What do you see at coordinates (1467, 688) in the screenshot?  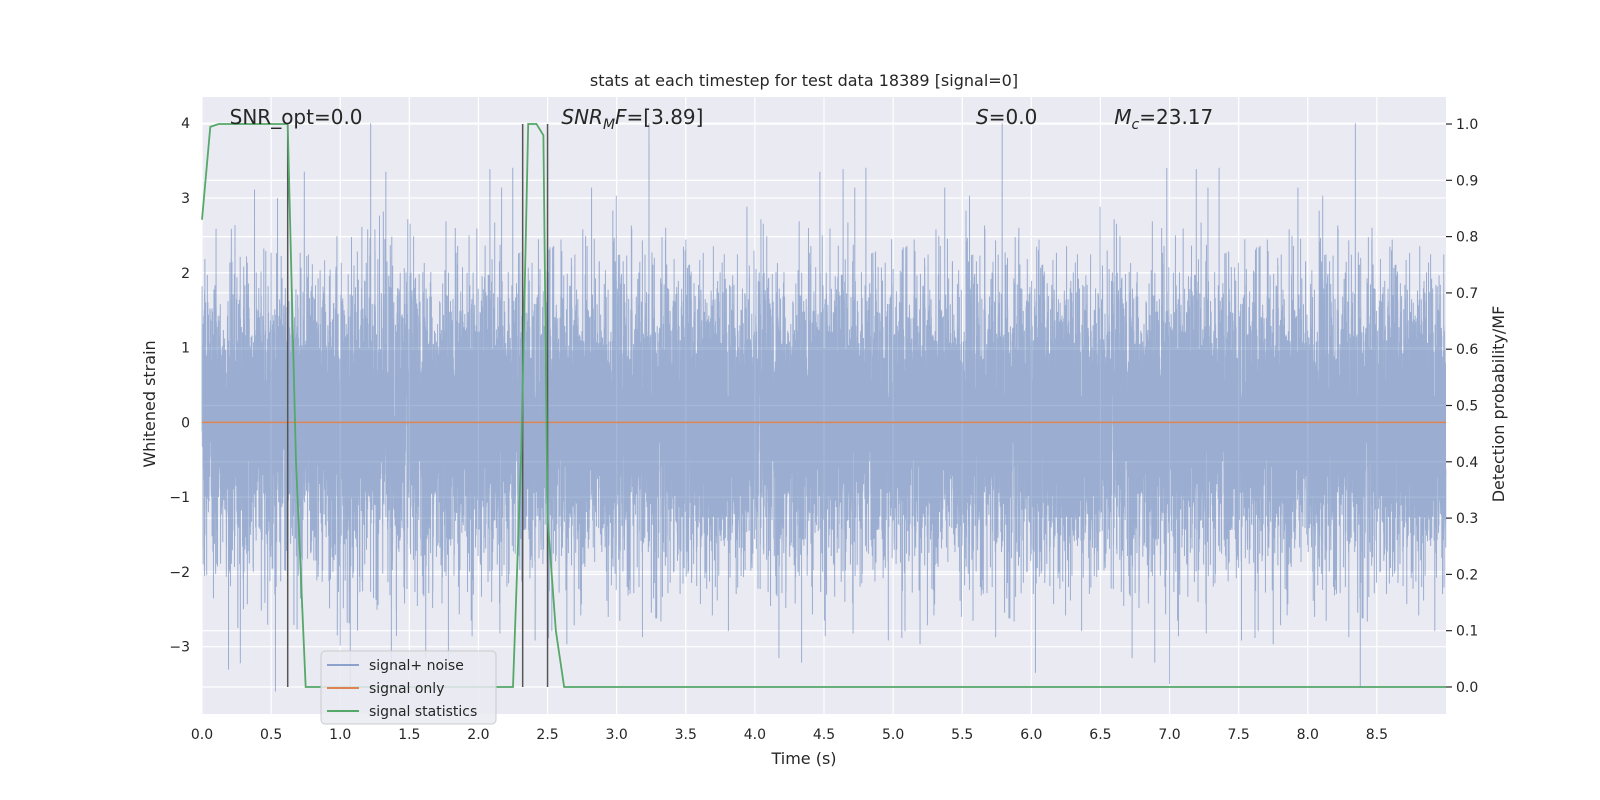 I see `y2-tick-label-0: 0.0` at bounding box center [1467, 688].